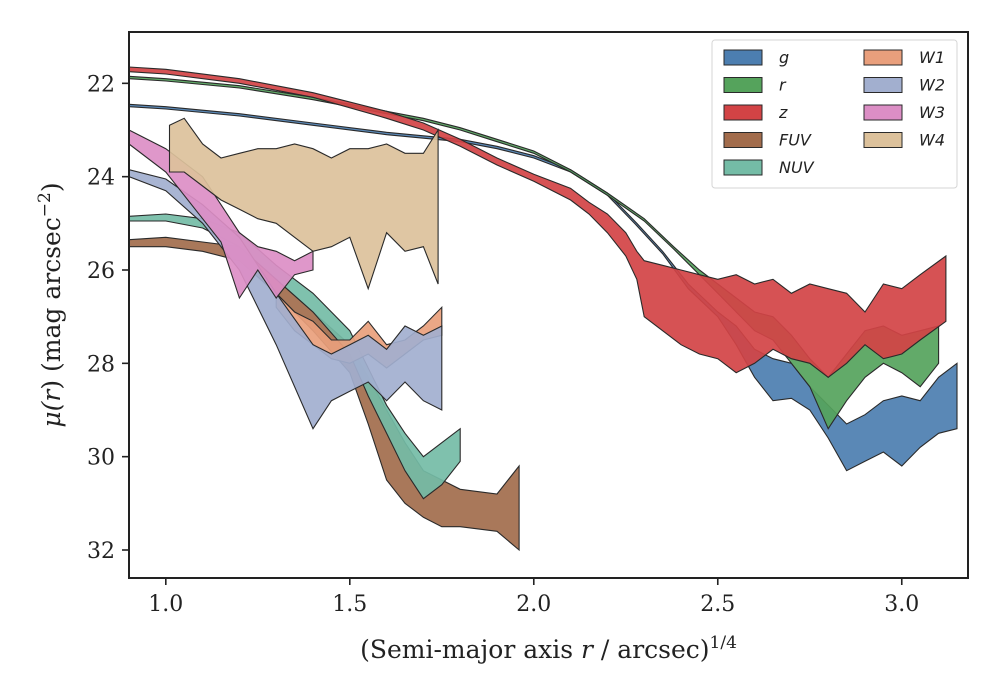 Image resolution: width=1000 pixels, height=700 pixels. Describe the element at coordinates (932, 57) in the screenshot. I see `legend-label: W1` at that location.